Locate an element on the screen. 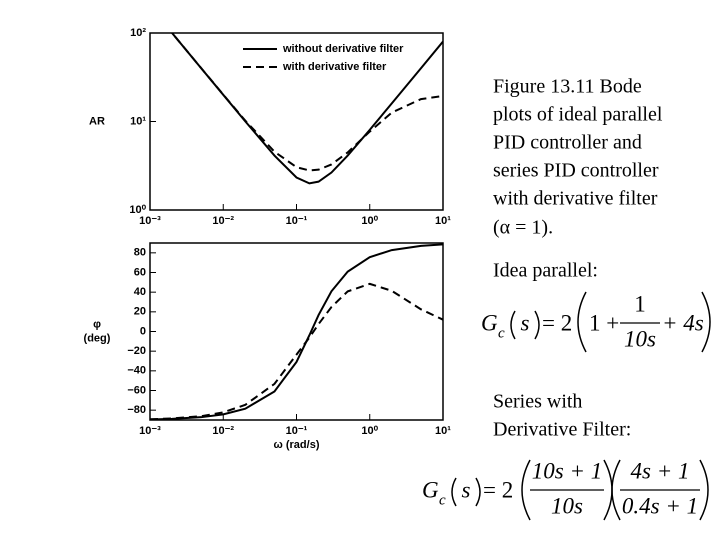  eq-den: 0.4s + 1 is located at coordinates (660, 505).